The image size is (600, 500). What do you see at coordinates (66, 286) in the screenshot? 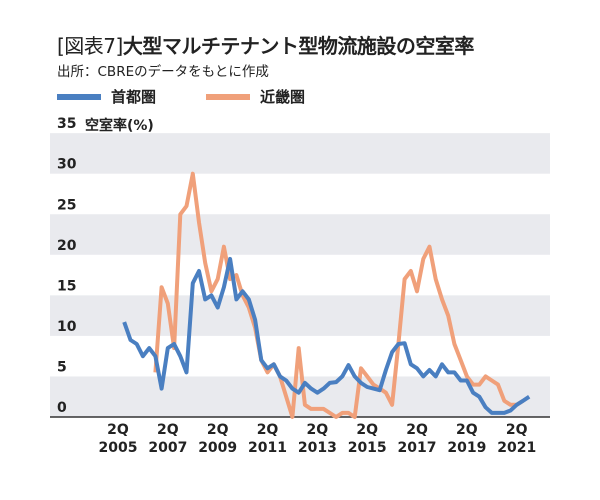
I see `y-tick-label: 15` at bounding box center [66, 286].